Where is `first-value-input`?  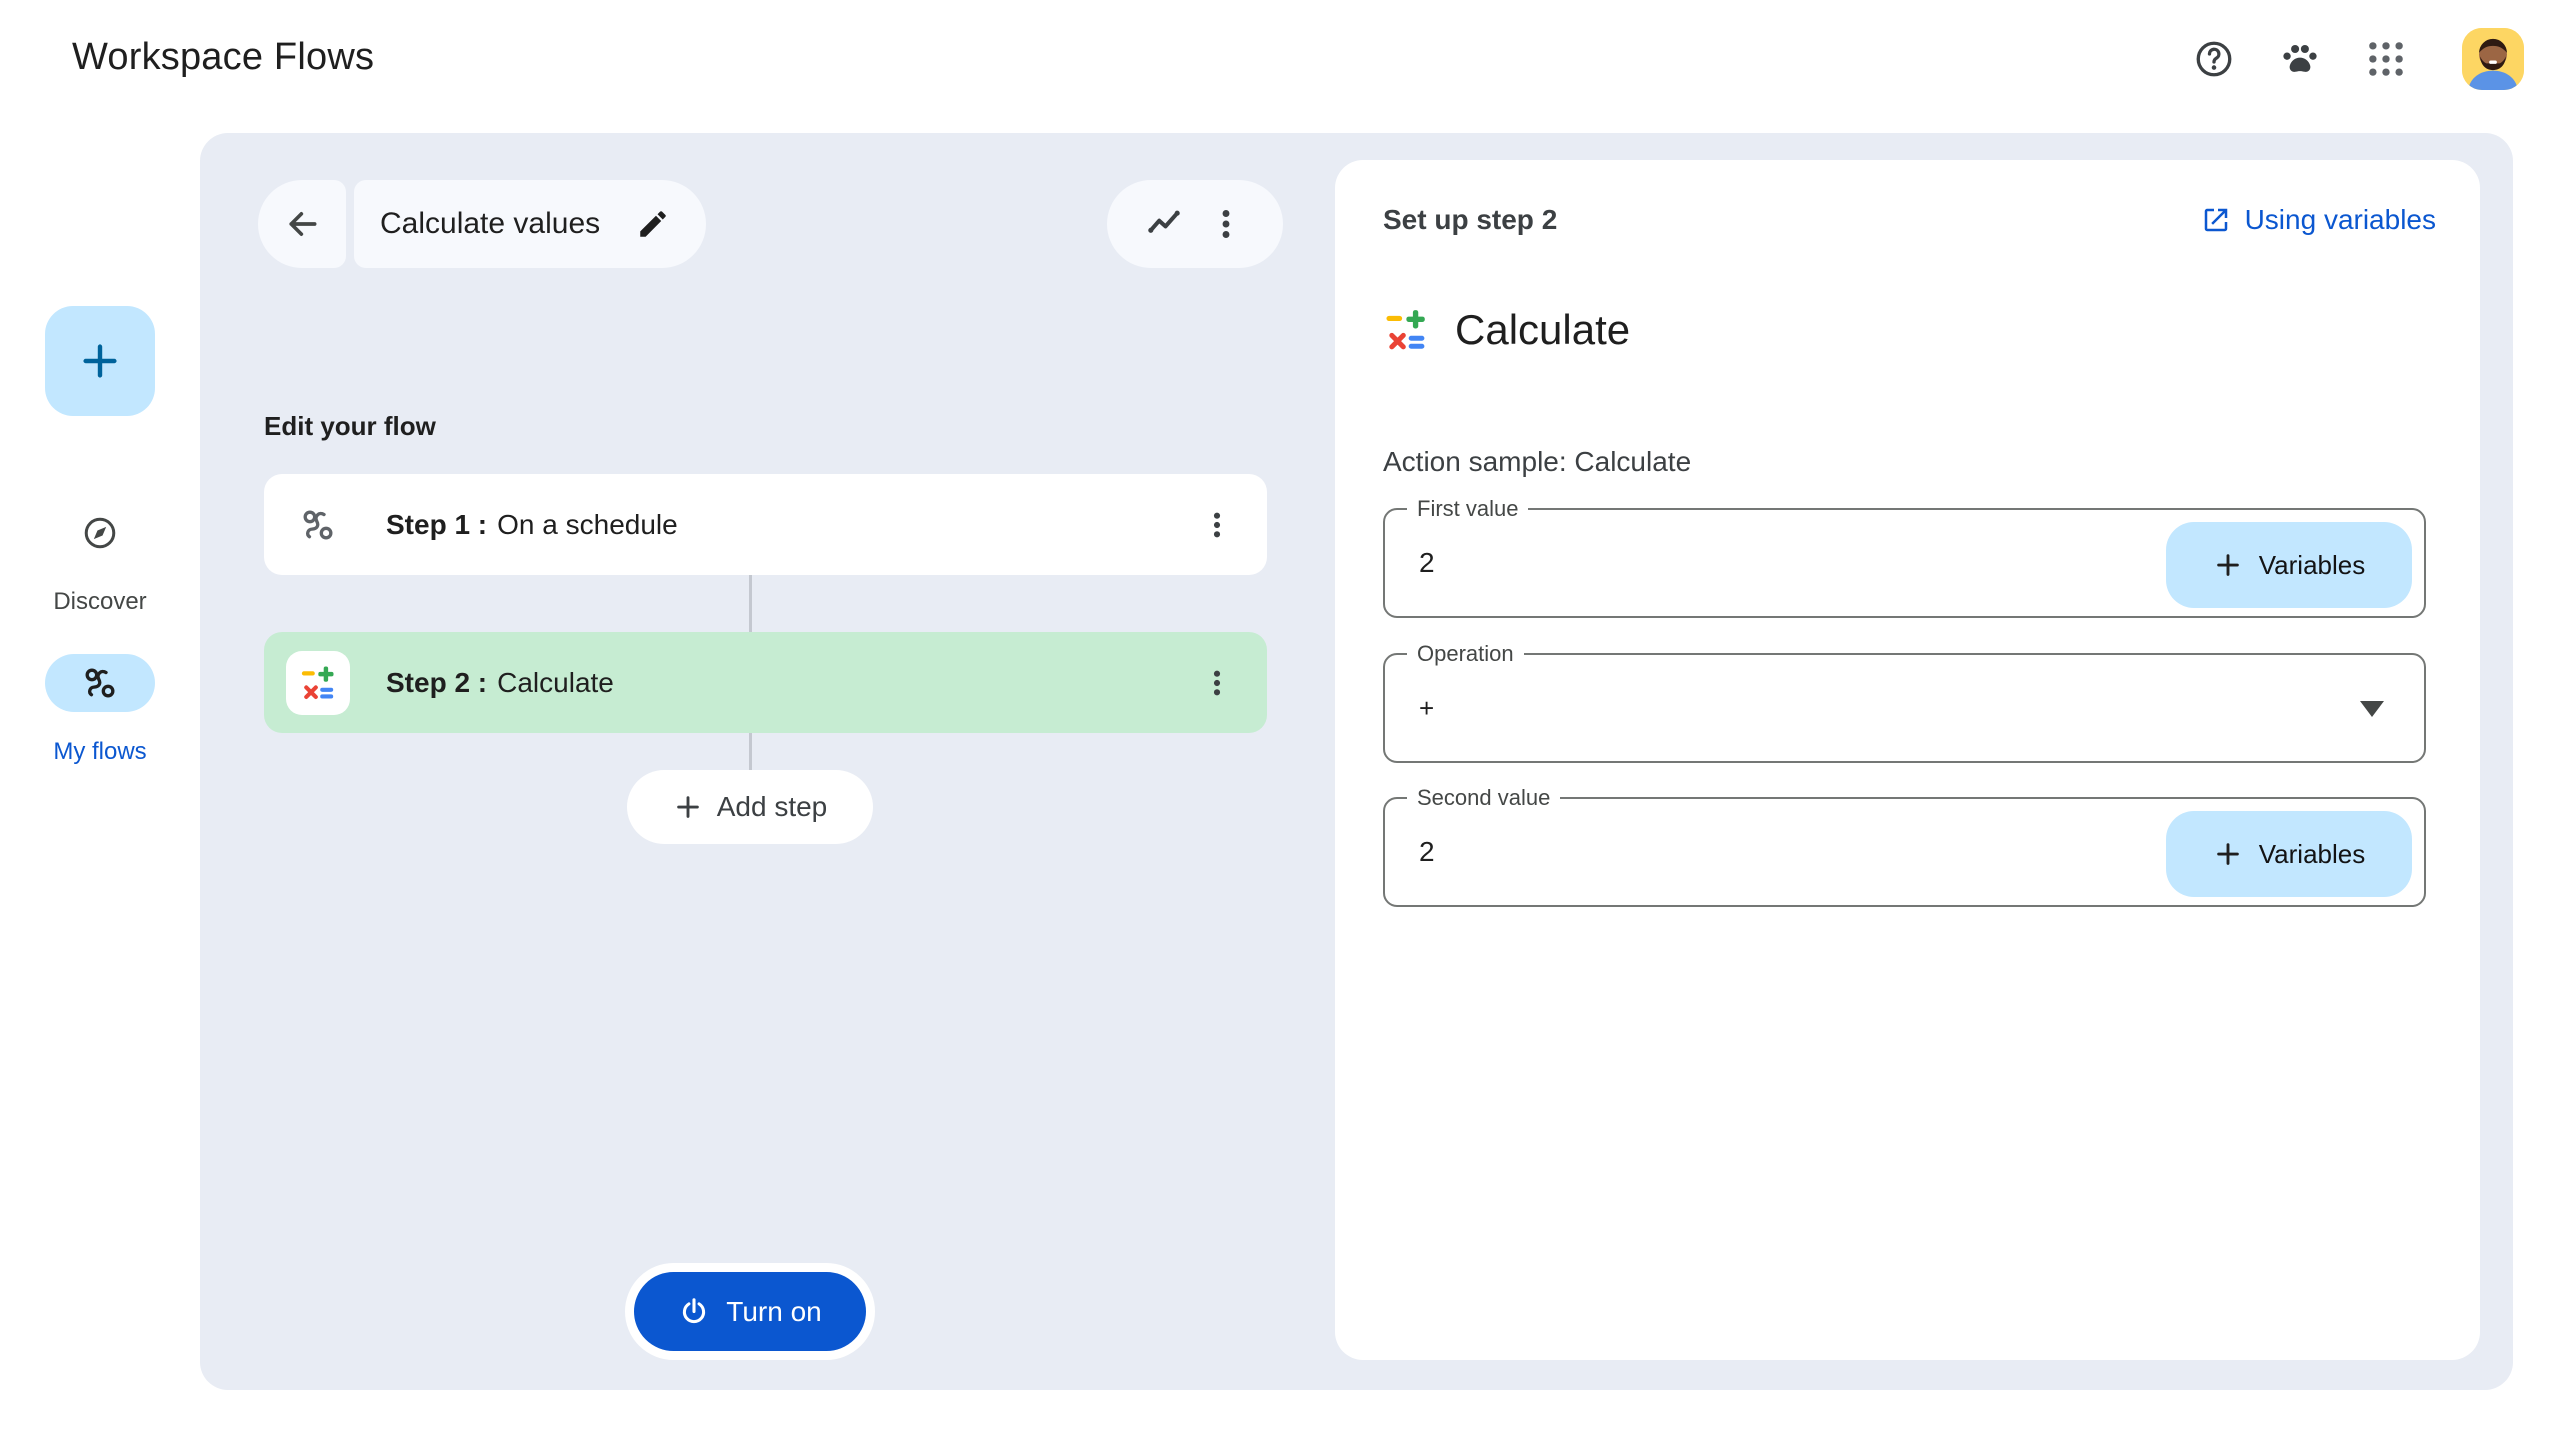 first-value-input is located at coordinates (1739, 563).